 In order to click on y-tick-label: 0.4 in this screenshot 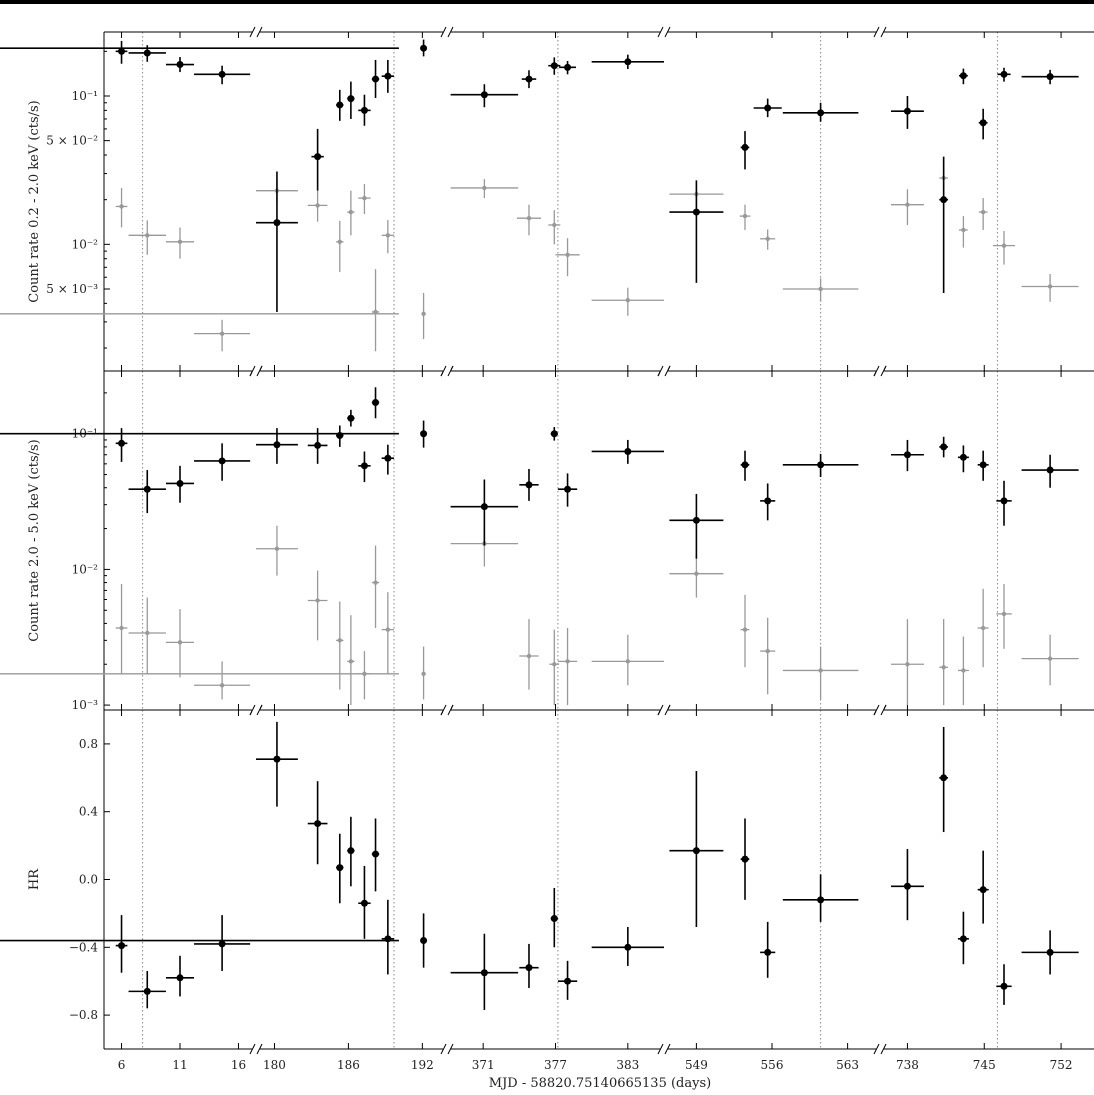, I will do `click(88, 812)`.